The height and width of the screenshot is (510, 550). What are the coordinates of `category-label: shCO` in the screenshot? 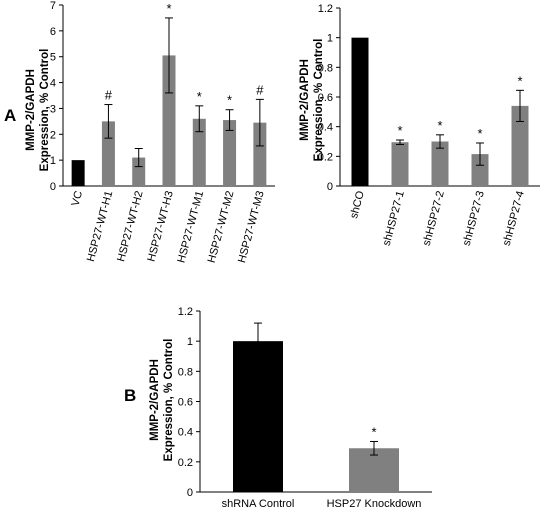 It's located at (357, 204).